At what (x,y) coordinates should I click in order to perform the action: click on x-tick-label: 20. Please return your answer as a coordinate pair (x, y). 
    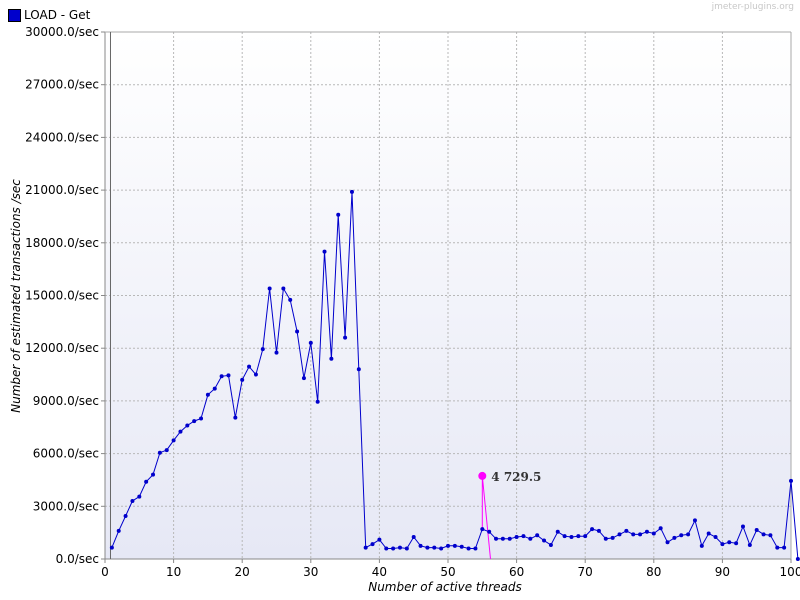
    Looking at the image, I should click on (242, 572).